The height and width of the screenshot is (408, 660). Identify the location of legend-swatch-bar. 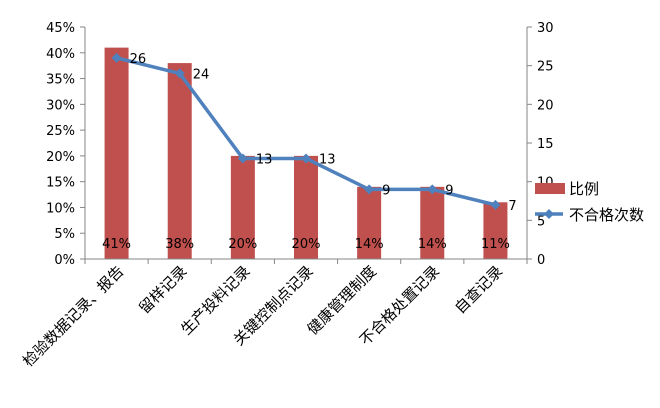
(550, 188).